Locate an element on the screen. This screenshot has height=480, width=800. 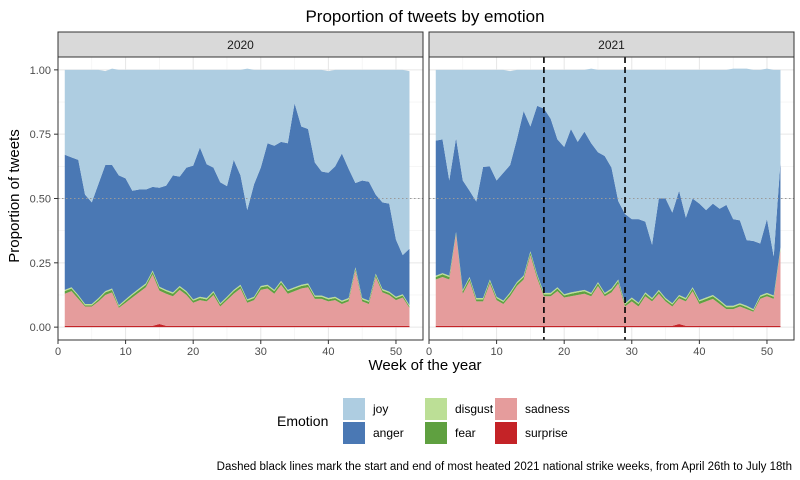
panel-strip-label: 2020 is located at coordinates (240, 45).